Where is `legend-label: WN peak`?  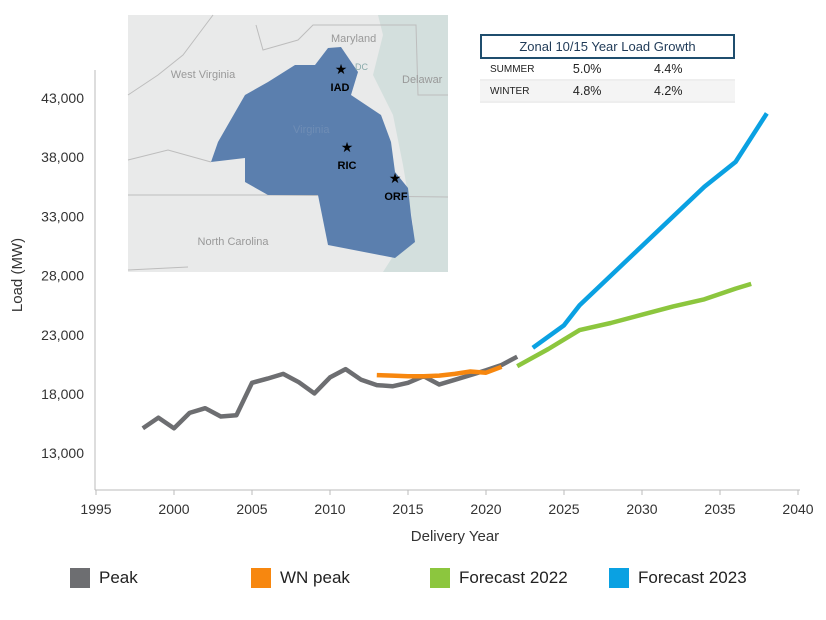
legend-label: WN peak is located at coordinates (315, 577).